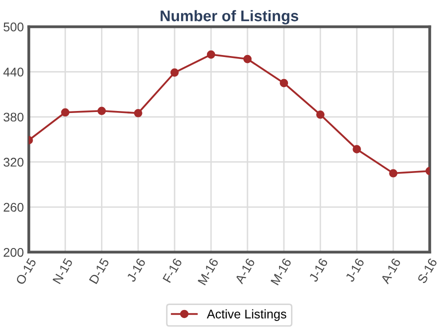 This screenshot has height=334, width=443. Describe the element at coordinates (14, 207) in the screenshot. I see `y-tick-label: 260` at that location.